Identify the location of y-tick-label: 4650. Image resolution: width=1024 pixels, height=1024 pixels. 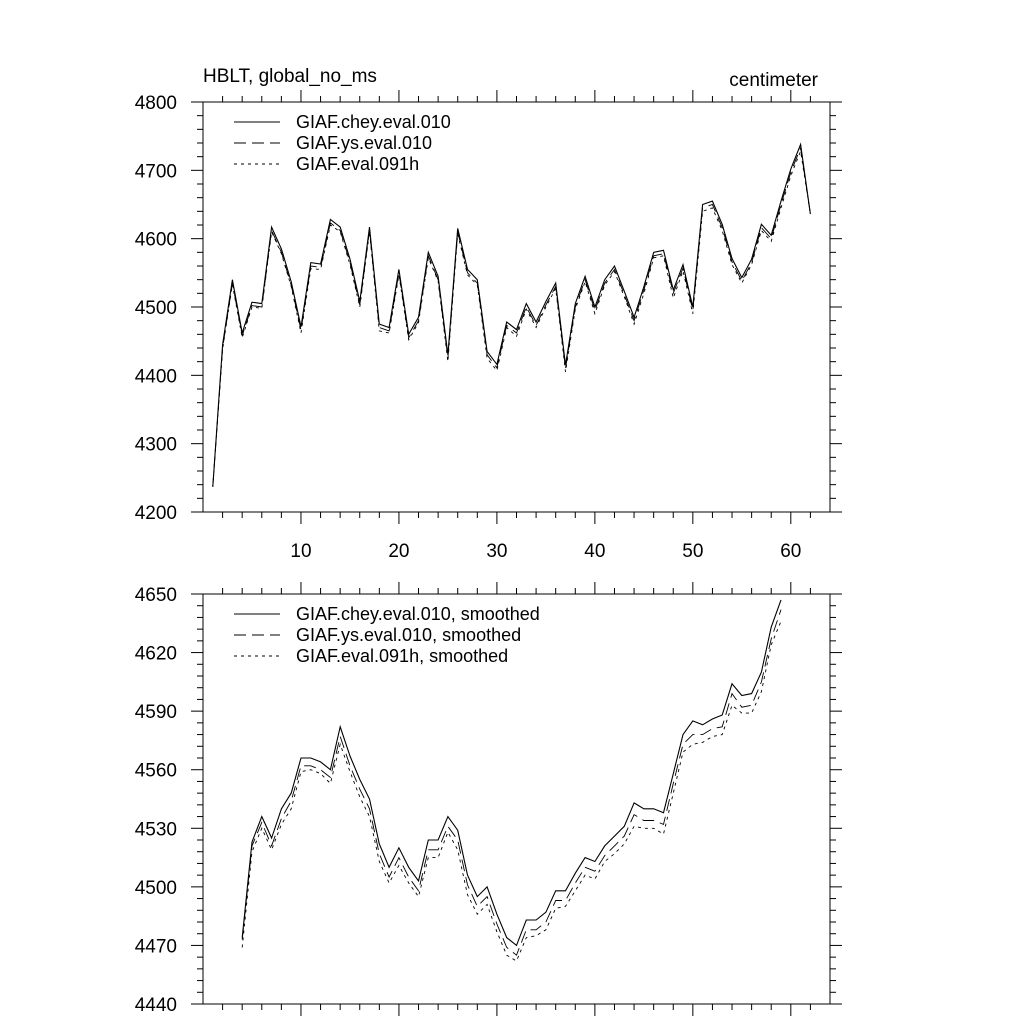
(156, 595).